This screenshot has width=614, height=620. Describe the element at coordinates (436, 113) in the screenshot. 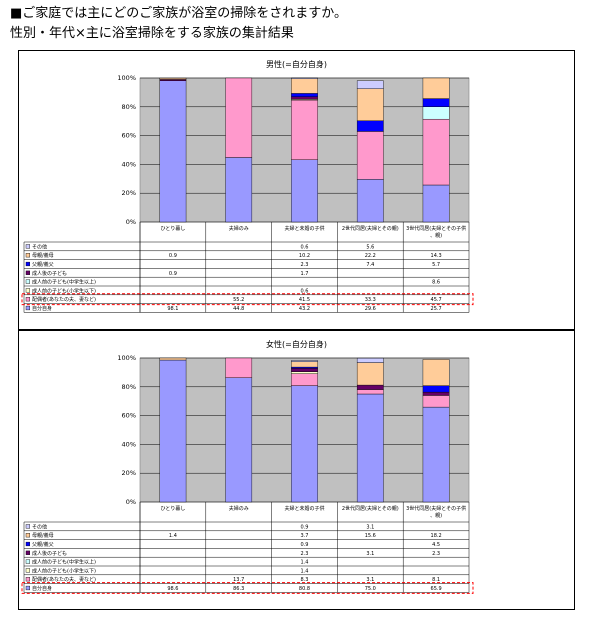

I see `bar-segment-child_junior_high` at that location.